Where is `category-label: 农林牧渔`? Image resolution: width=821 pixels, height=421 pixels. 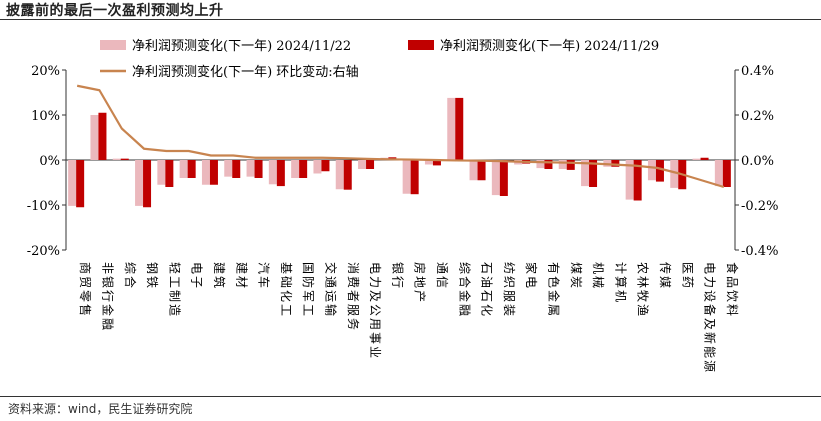 category-label: 农林牧渔 is located at coordinates (643, 290).